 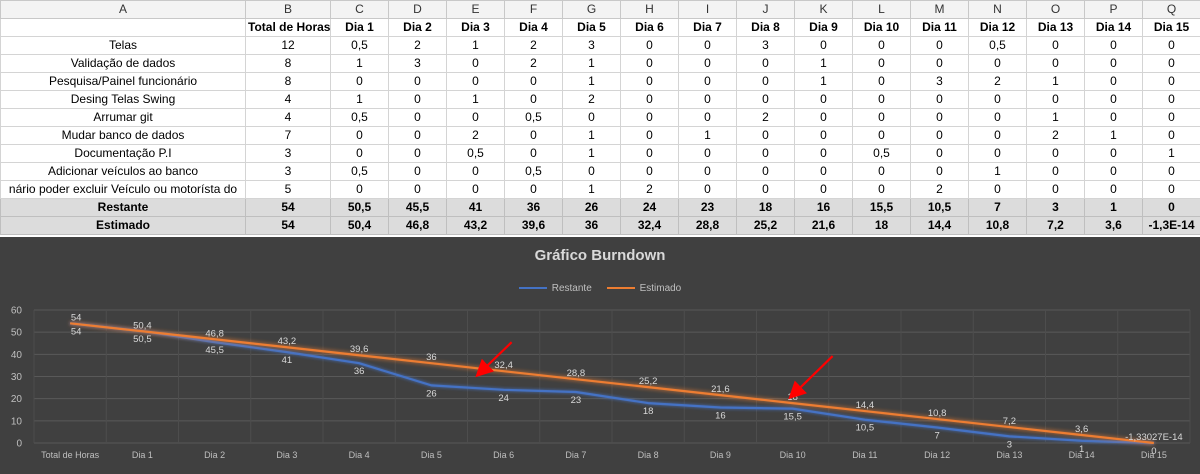 I want to click on estimado-row-cell: 25,2, so click(x=765, y=225).